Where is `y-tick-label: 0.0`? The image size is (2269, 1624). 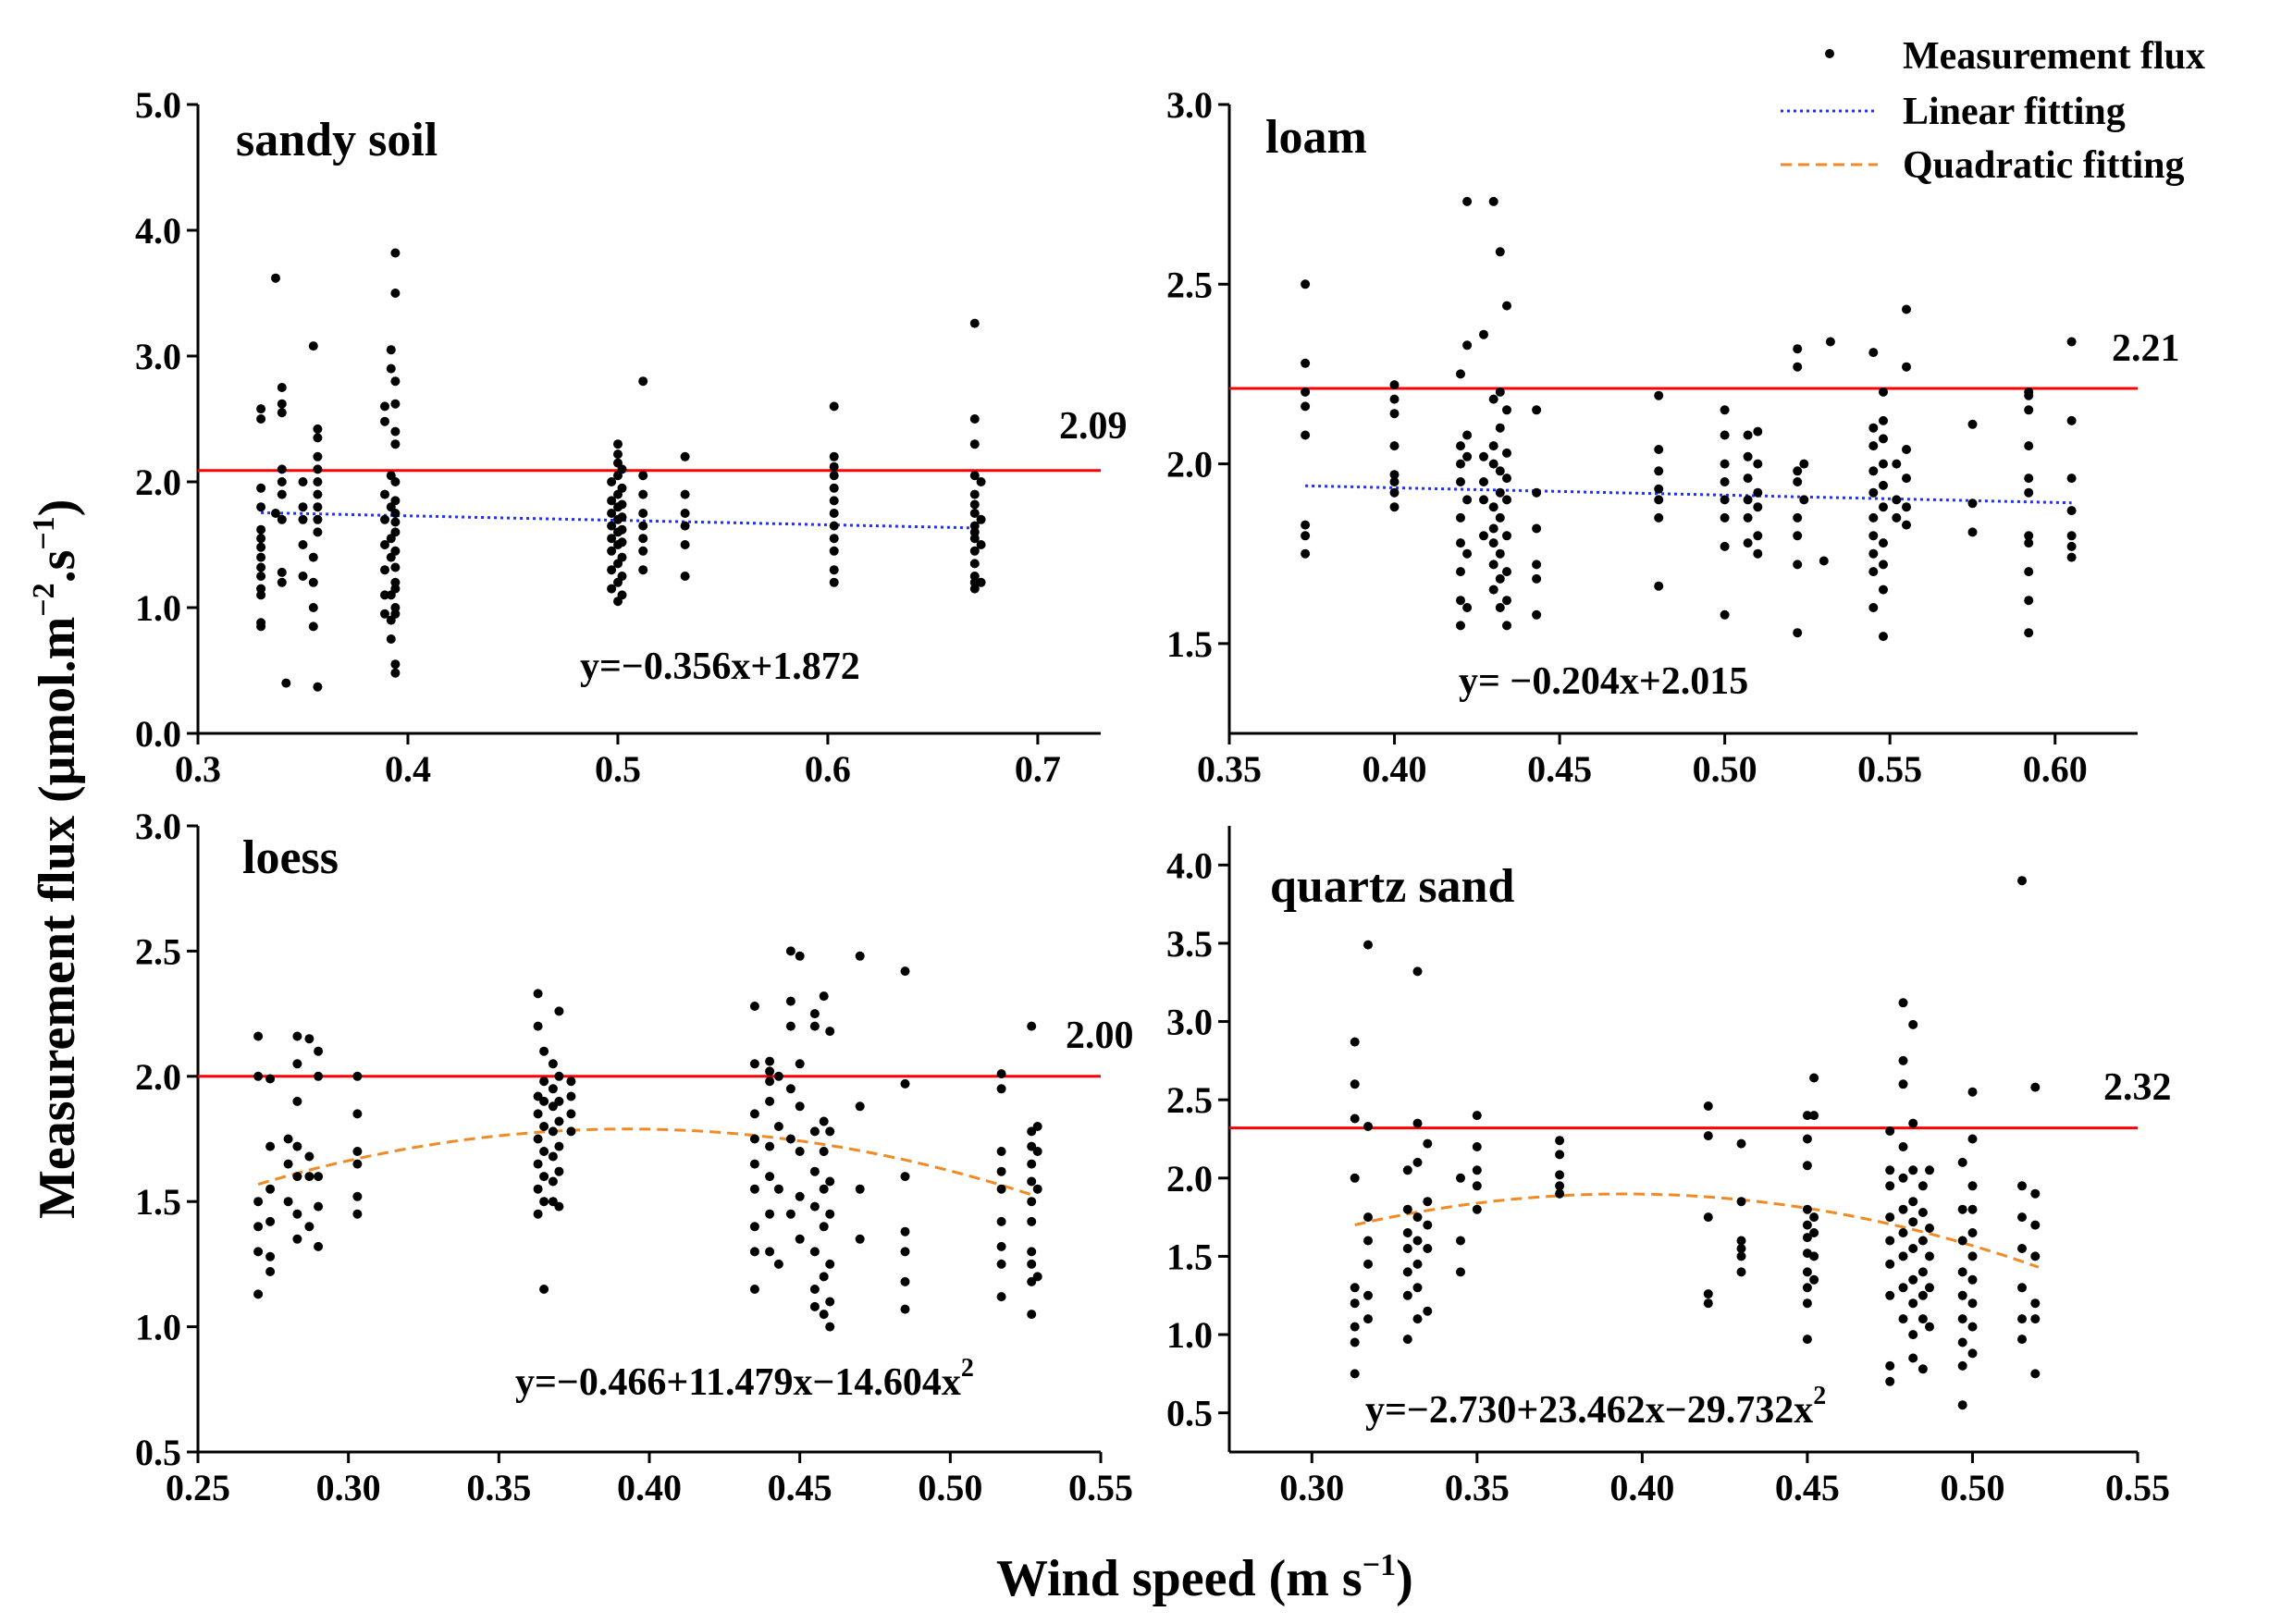
y-tick-label: 0.0 is located at coordinates (158, 734).